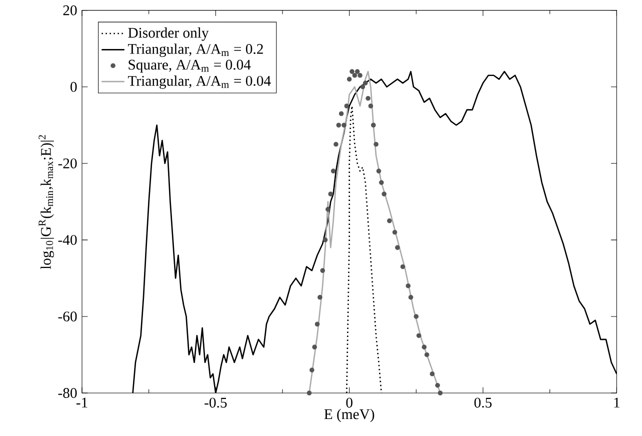 This screenshot has width=642, height=436. I want to click on x-axis-title: E (meV), so click(349, 415).